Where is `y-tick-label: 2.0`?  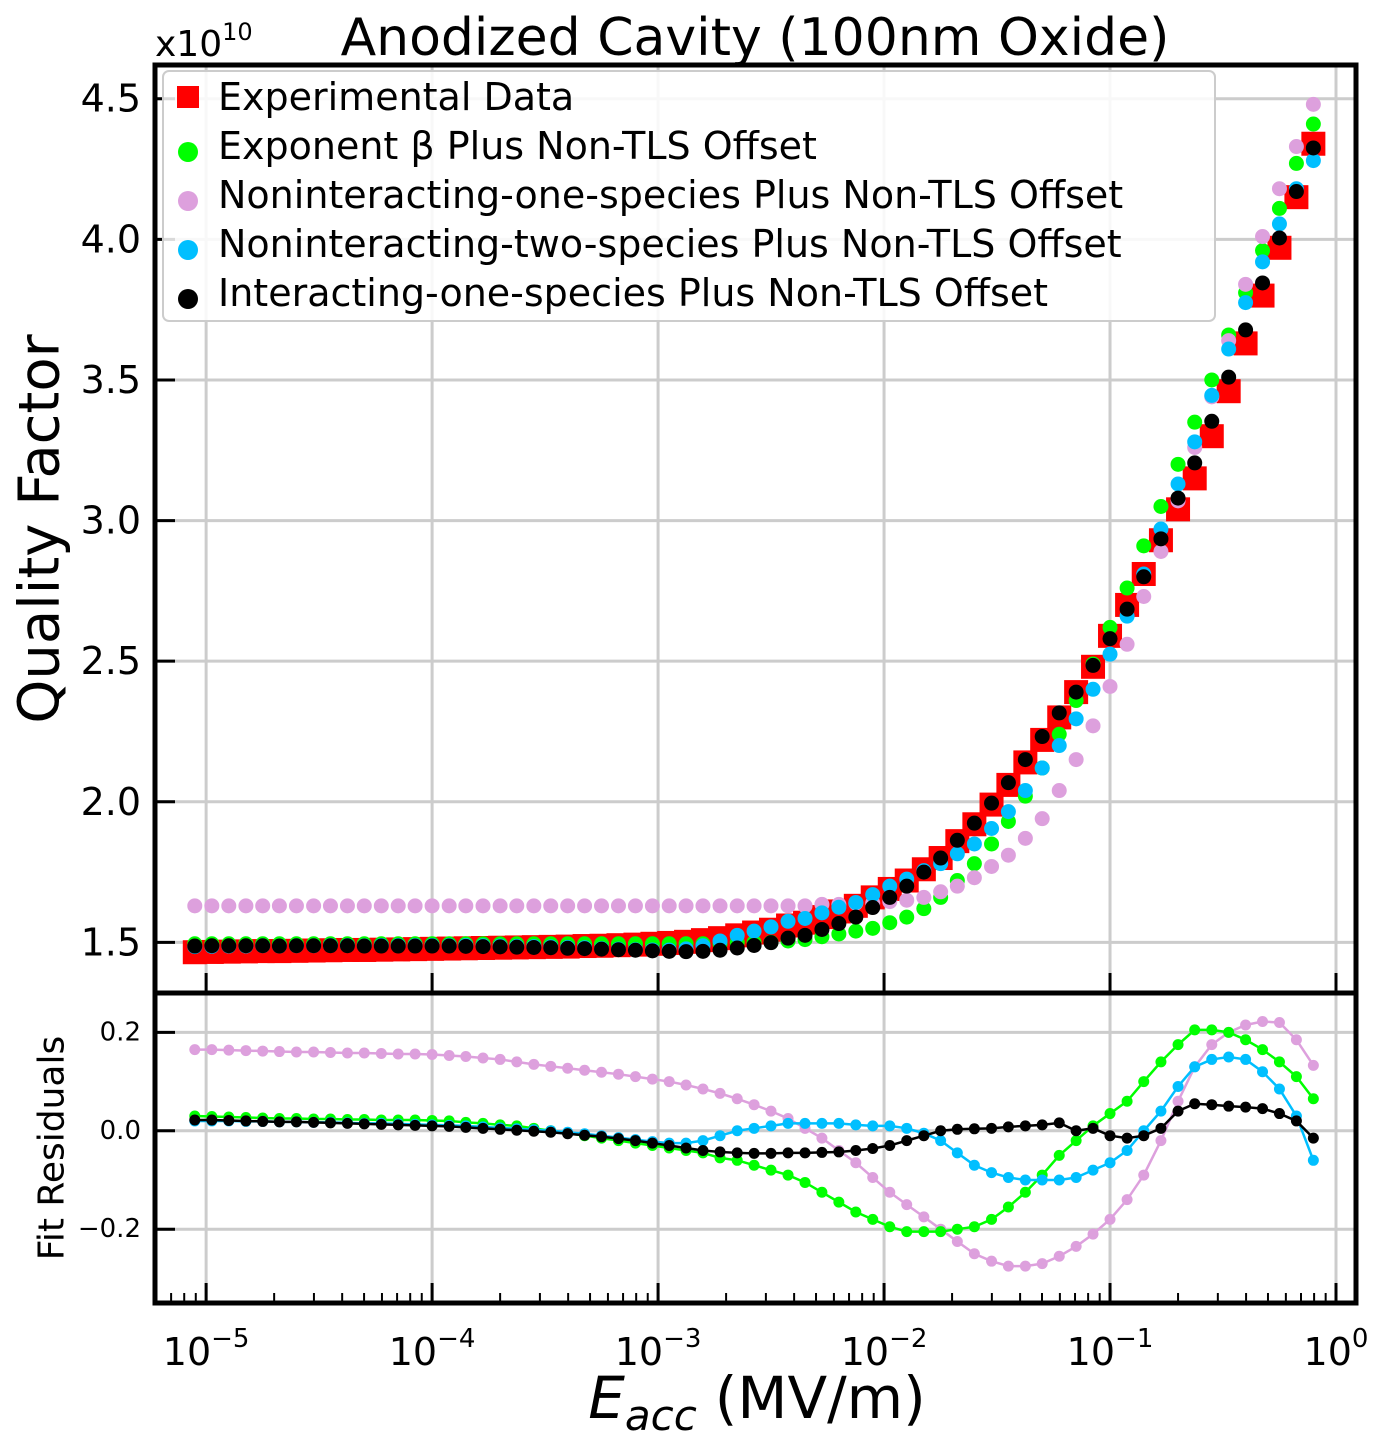
y-tick-label: 2.0 is located at coordinates (111, 802).